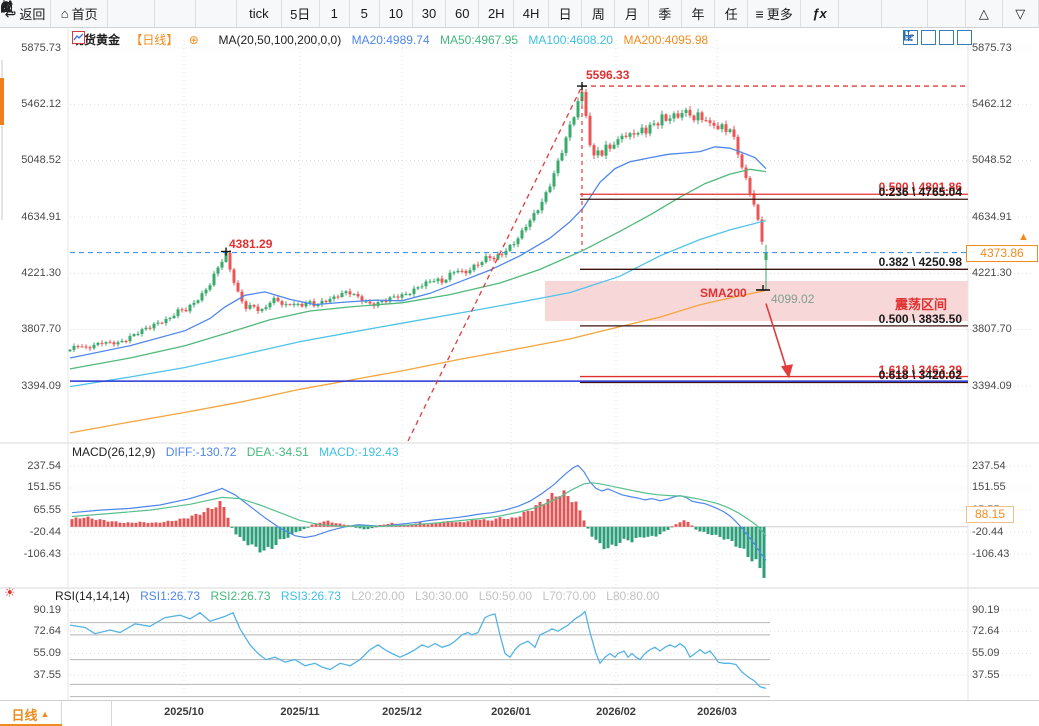 Image resolution: width=1039 pixels, height=726 pixels. I want to click on toolbar-year-label: 年, so click(698, 14).